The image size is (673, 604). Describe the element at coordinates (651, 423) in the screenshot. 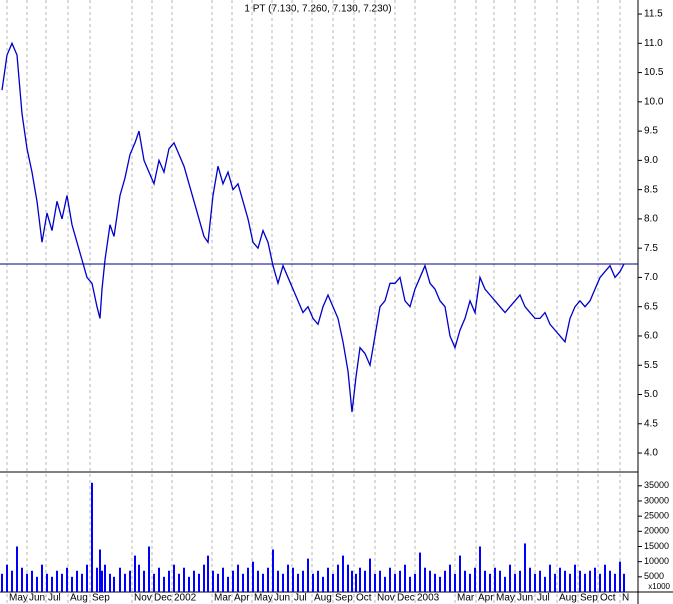

I see `y-tick-label: 4.5` at that location.